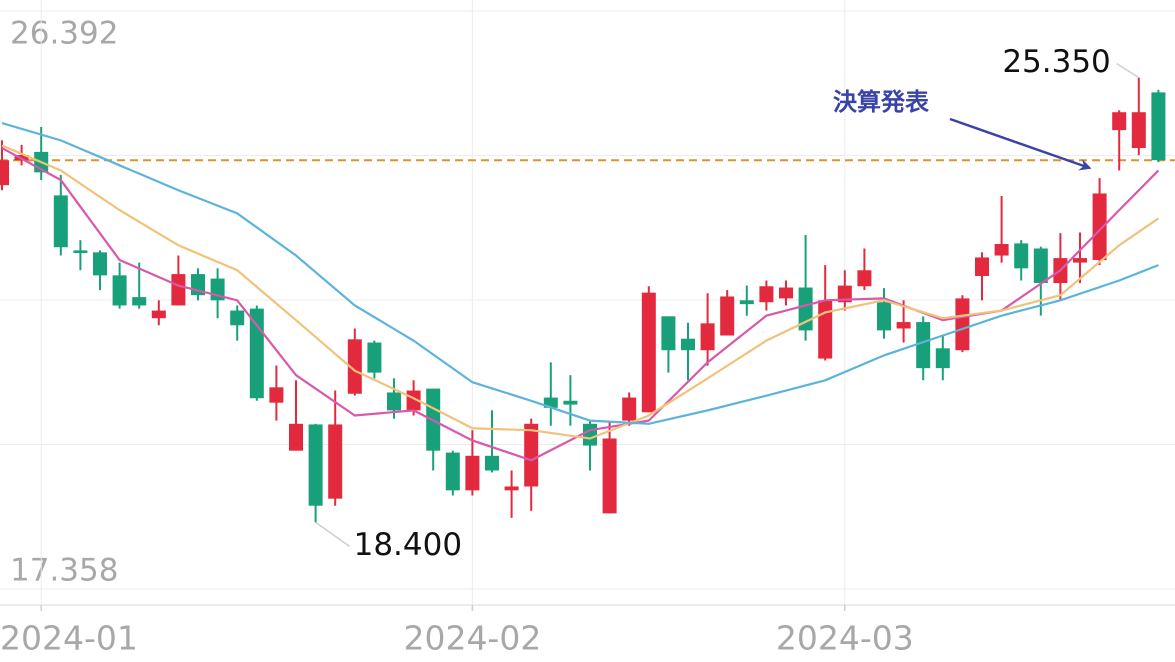  Describe the element at coordinates (408, 545) in the screenshot. I see `annotation-label: 18.400` at that location.